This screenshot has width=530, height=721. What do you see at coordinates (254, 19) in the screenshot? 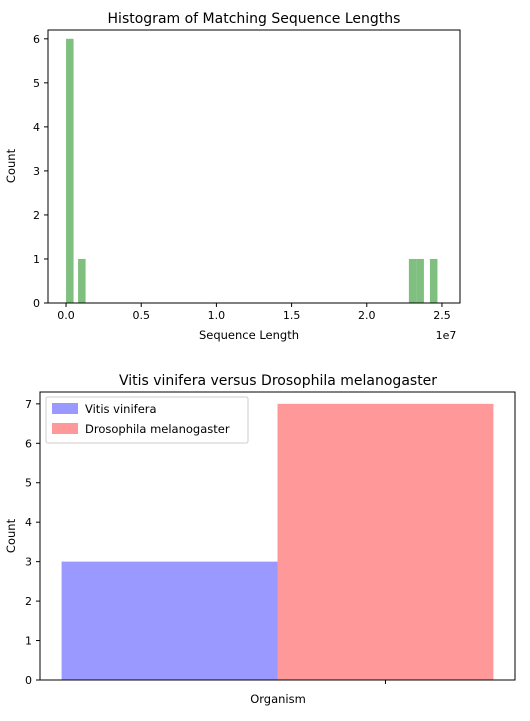
I see `chart1-title: Histogram of Matching Sequence Lengths` at bounding box center [254, 19].